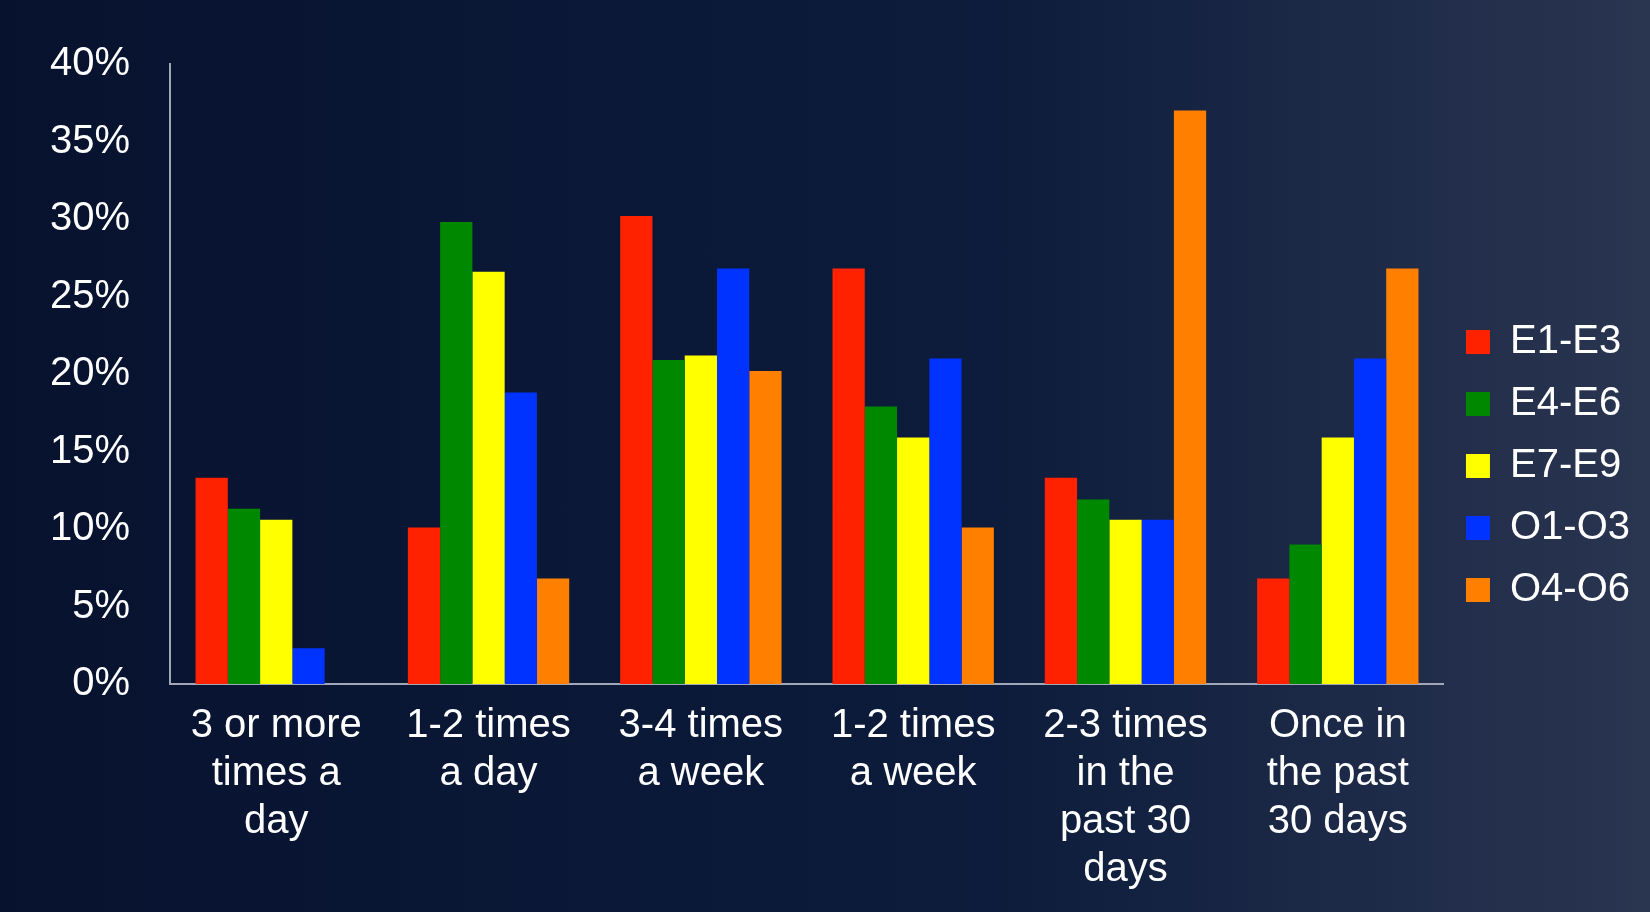  I want to click on y-tick-label: 0%, so click(101, 681).